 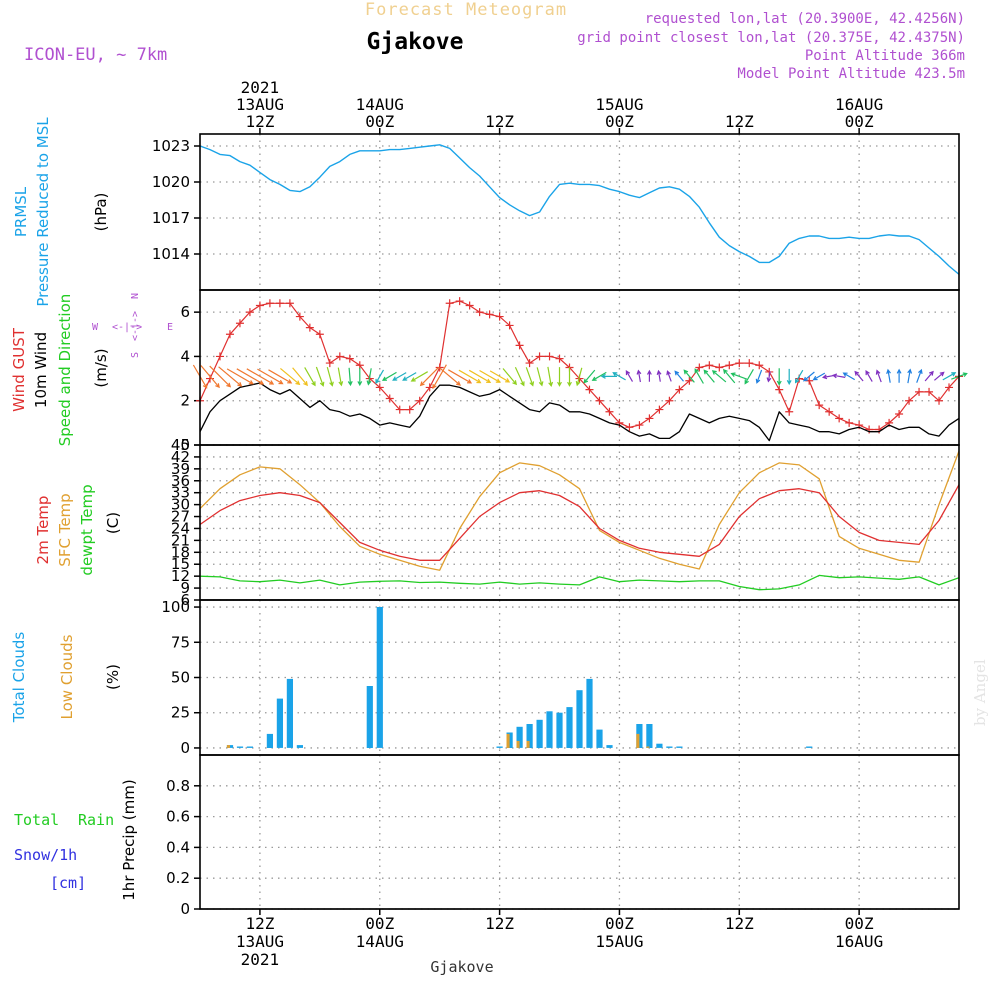 I want to click on prmsl-desc-label: Pressure Reduced to MSL, so click(x=43, y=212).